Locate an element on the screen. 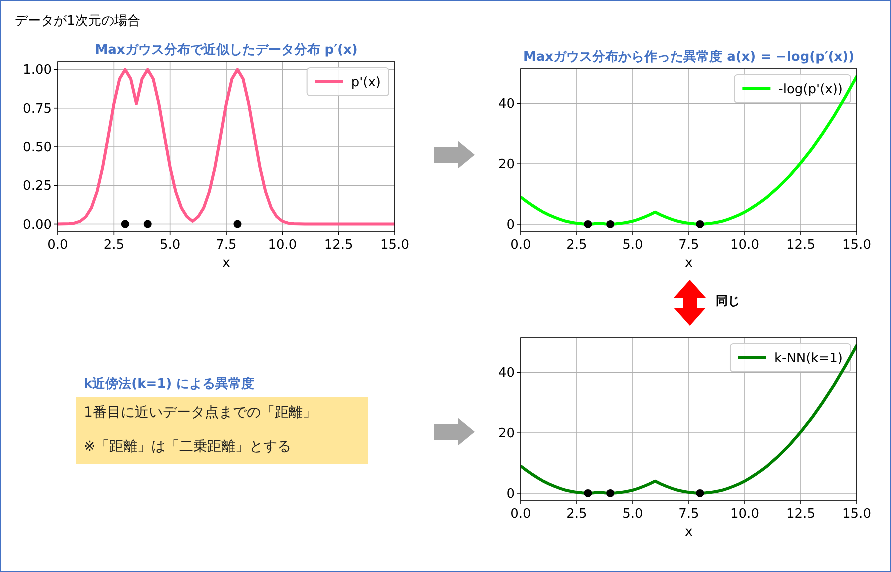  text: データが1次元の場合 is located at coordinates (77, 21).